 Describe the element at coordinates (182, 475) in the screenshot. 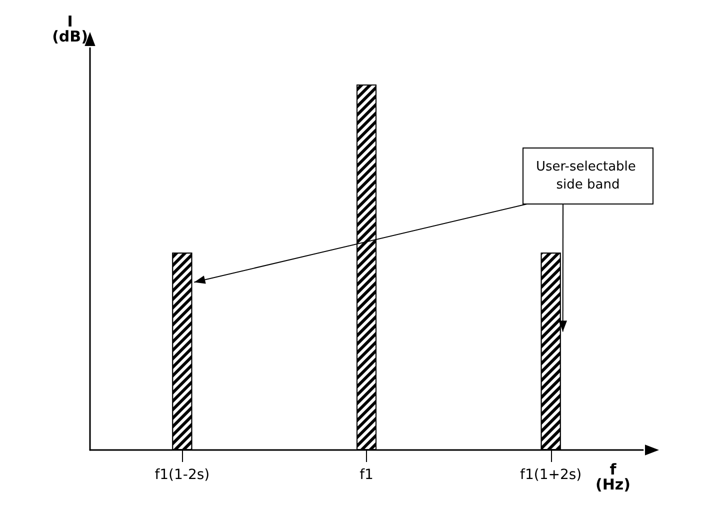

I see `x-tick-label: f1(1-2s)` at that location.